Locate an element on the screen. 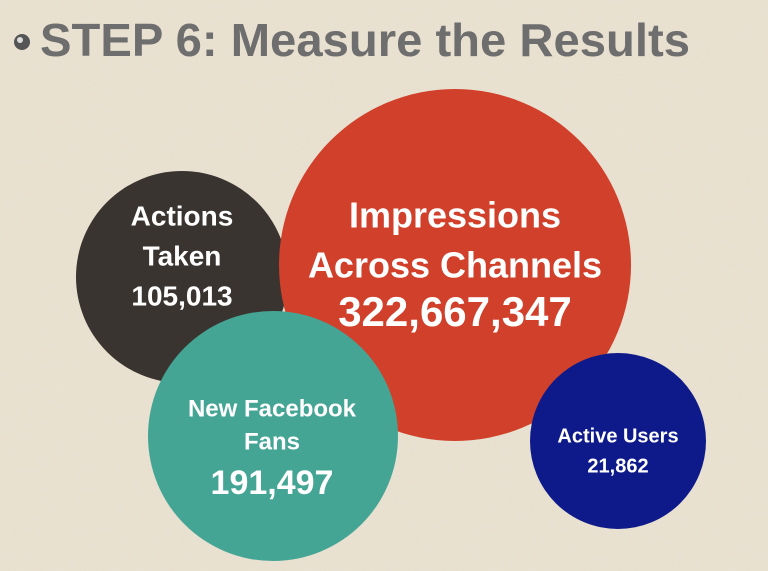 The image size is (768, 571). bubble-value: 191,497 is located at coordinates (272, 483).